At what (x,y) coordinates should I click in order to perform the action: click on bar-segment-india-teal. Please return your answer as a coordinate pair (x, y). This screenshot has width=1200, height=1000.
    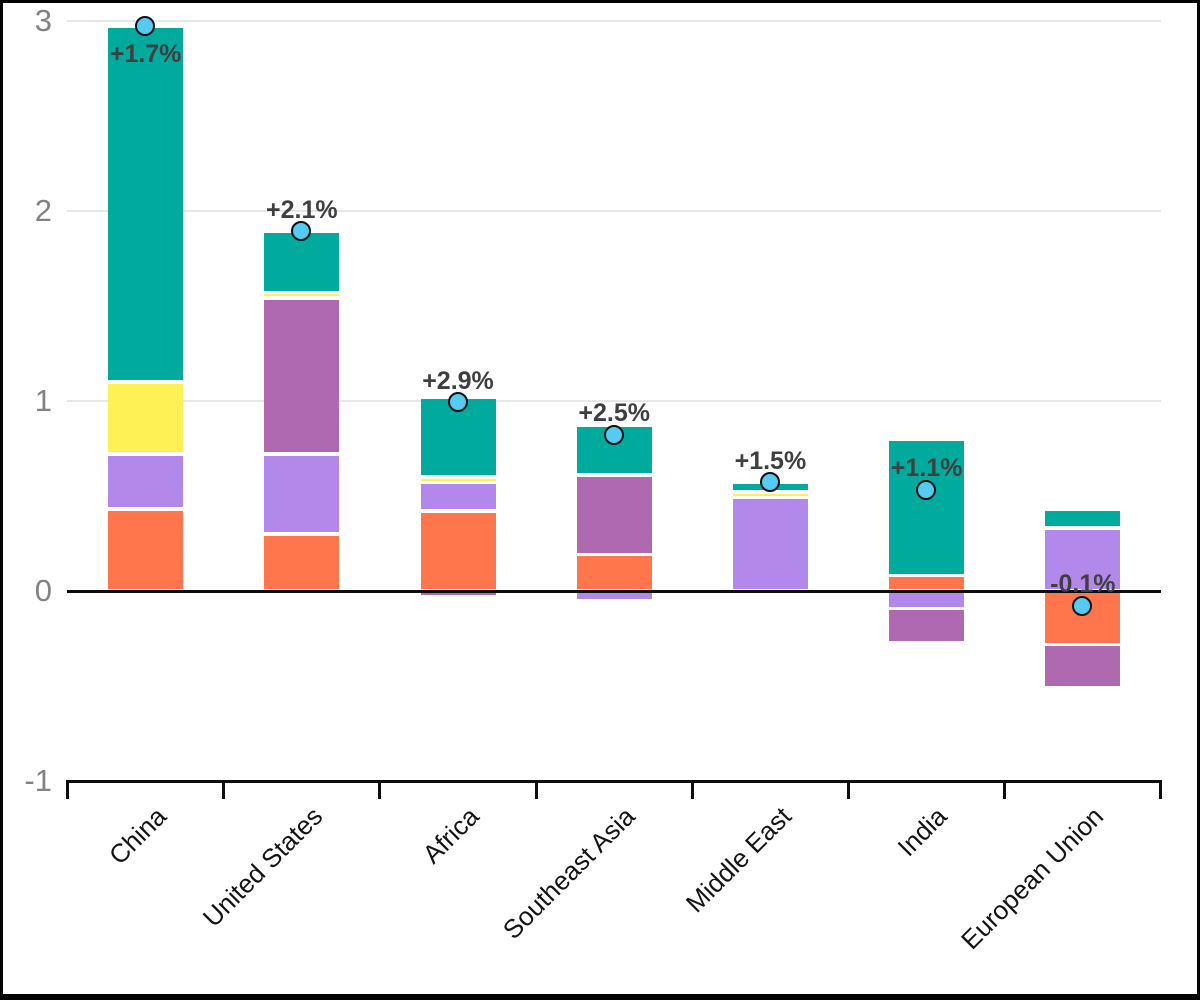
    Looking at the image, I should click on (927, 507).